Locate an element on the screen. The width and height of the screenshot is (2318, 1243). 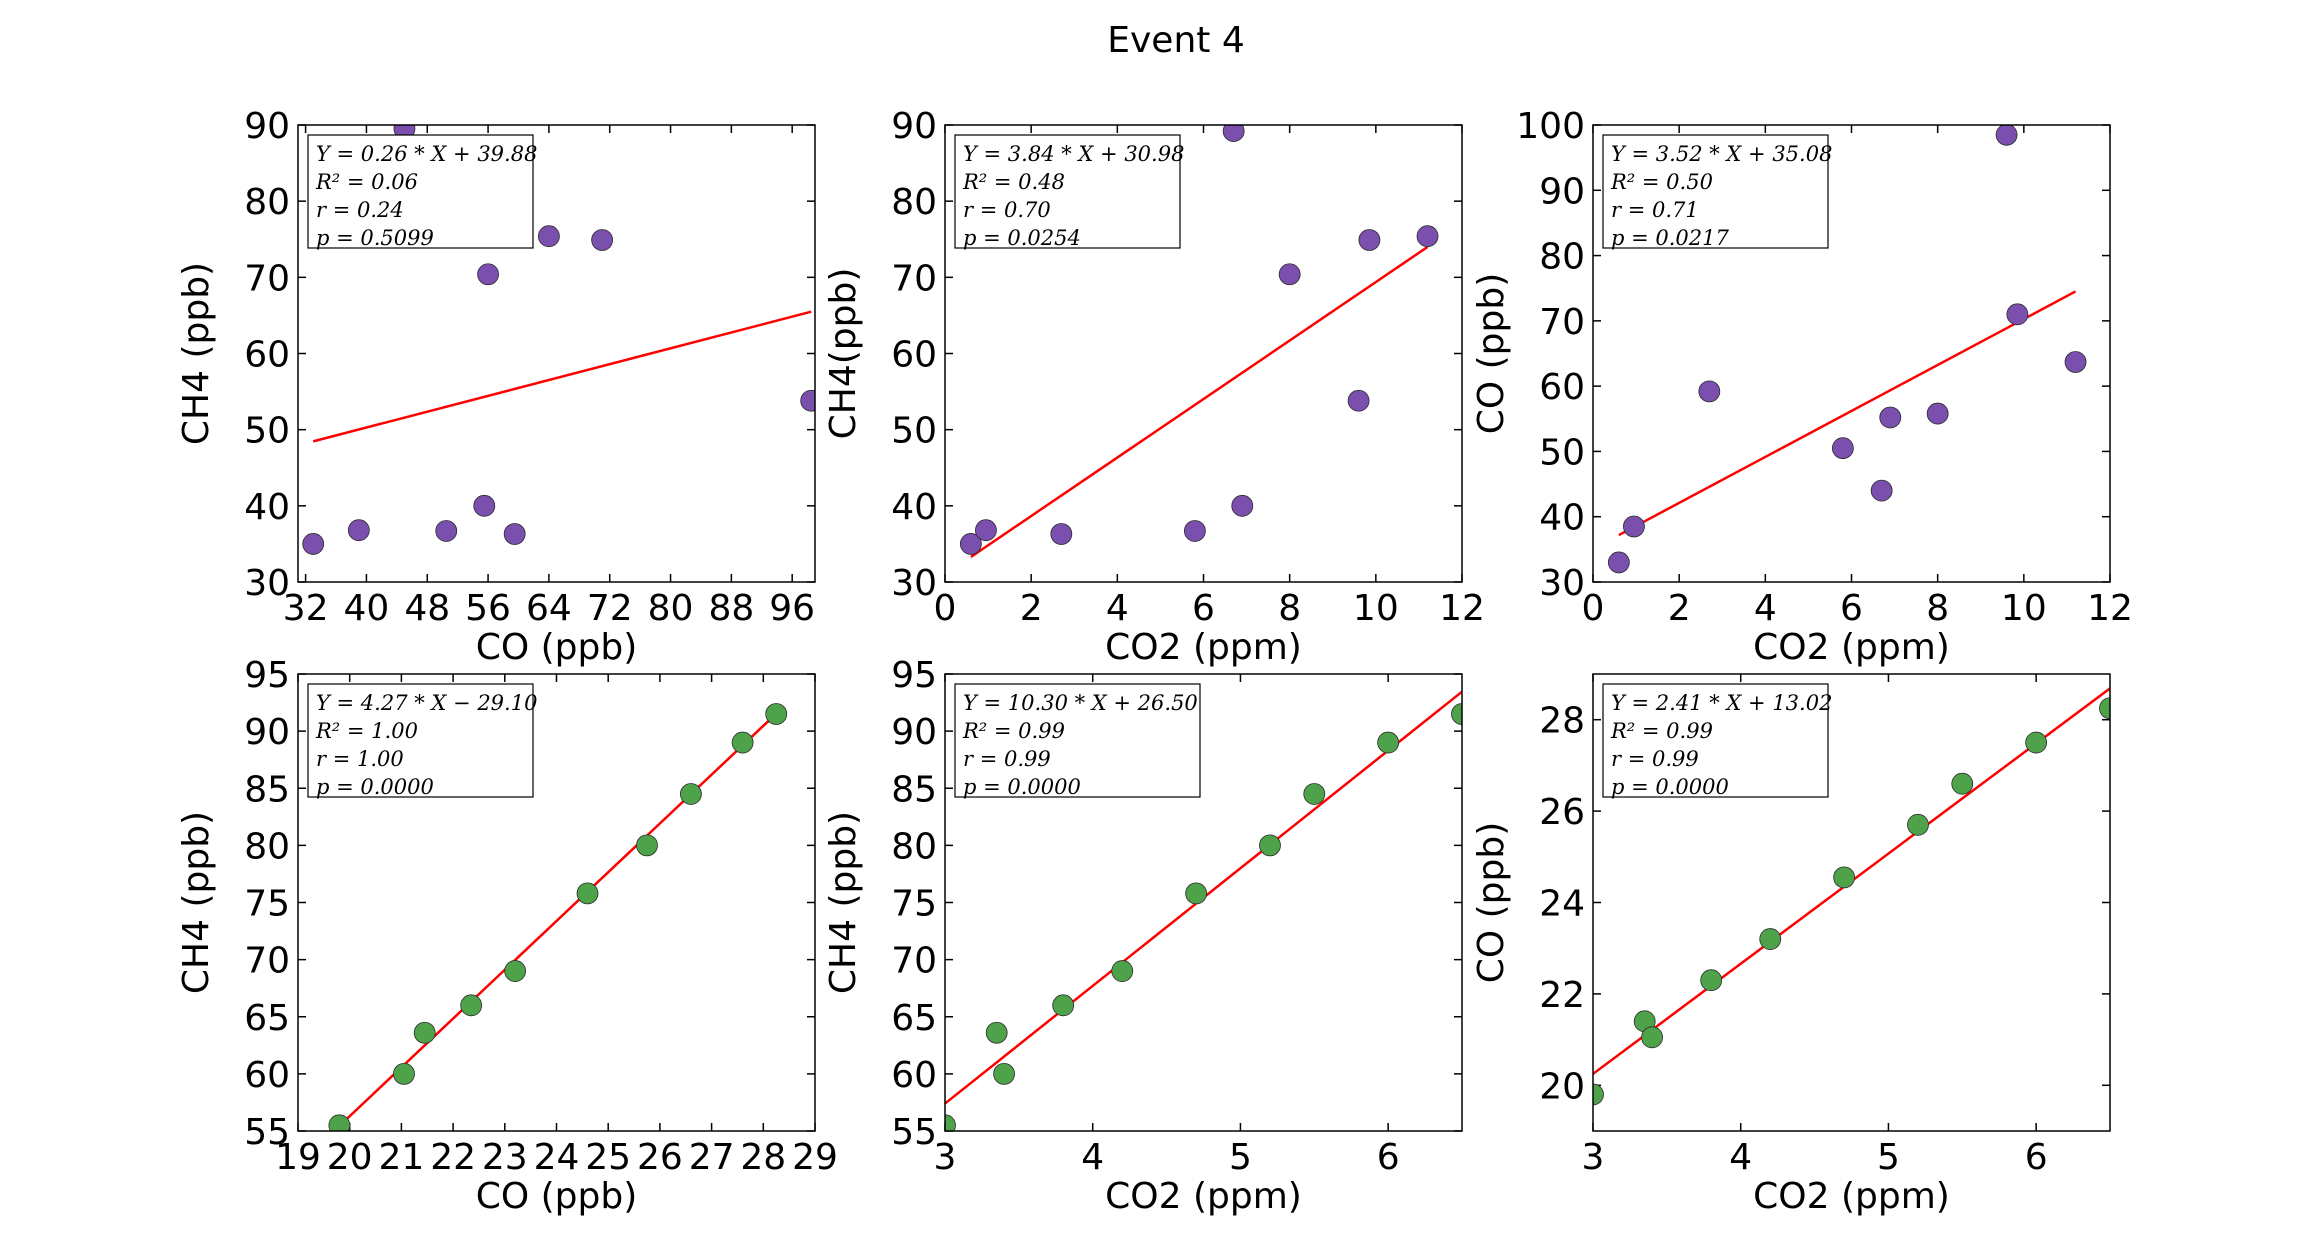
stats-line: Y = 4.27 * X − 29.10 is located at coordinates (426, 703).